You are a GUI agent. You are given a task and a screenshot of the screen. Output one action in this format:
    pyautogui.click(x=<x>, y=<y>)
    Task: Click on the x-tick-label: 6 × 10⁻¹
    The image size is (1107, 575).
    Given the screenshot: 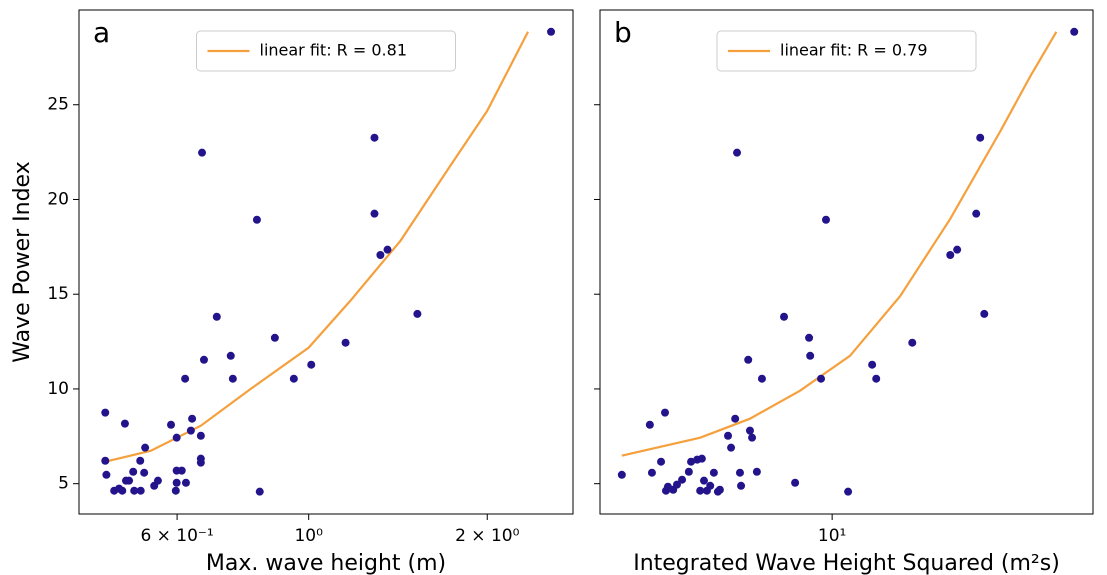 What is the action you would take?
    pyautogui.click(x=176, y=536)
    